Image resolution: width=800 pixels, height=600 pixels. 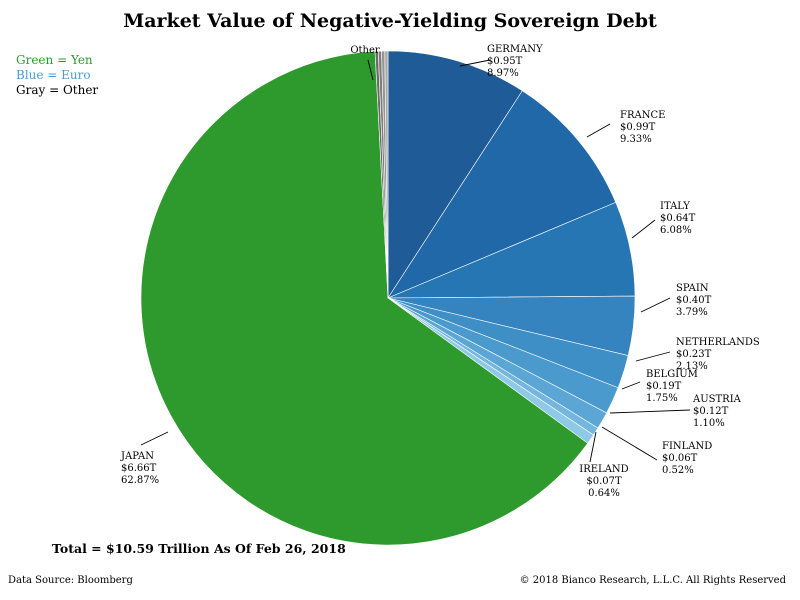 What do you see at coordinates (505, 61) in the screenshot?
I see `slice-label-germany-value: $0.95T` at bounding box center [505, 61].